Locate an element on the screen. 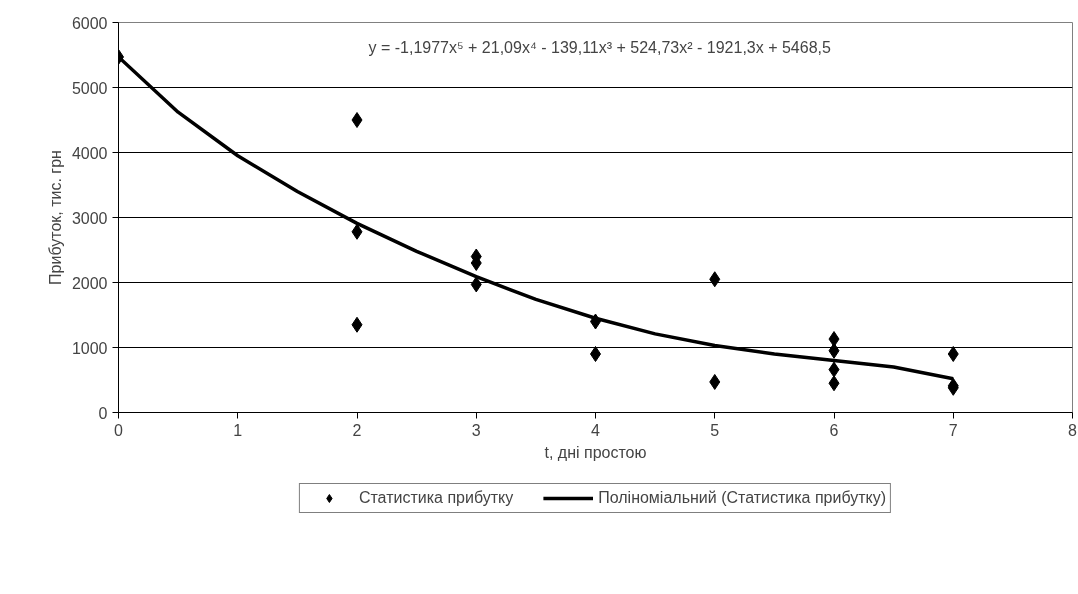 Image resolution: width=1078 pixels, height=594 pixels. y-tick-label: 2000 is located at coordinates (89, 283).